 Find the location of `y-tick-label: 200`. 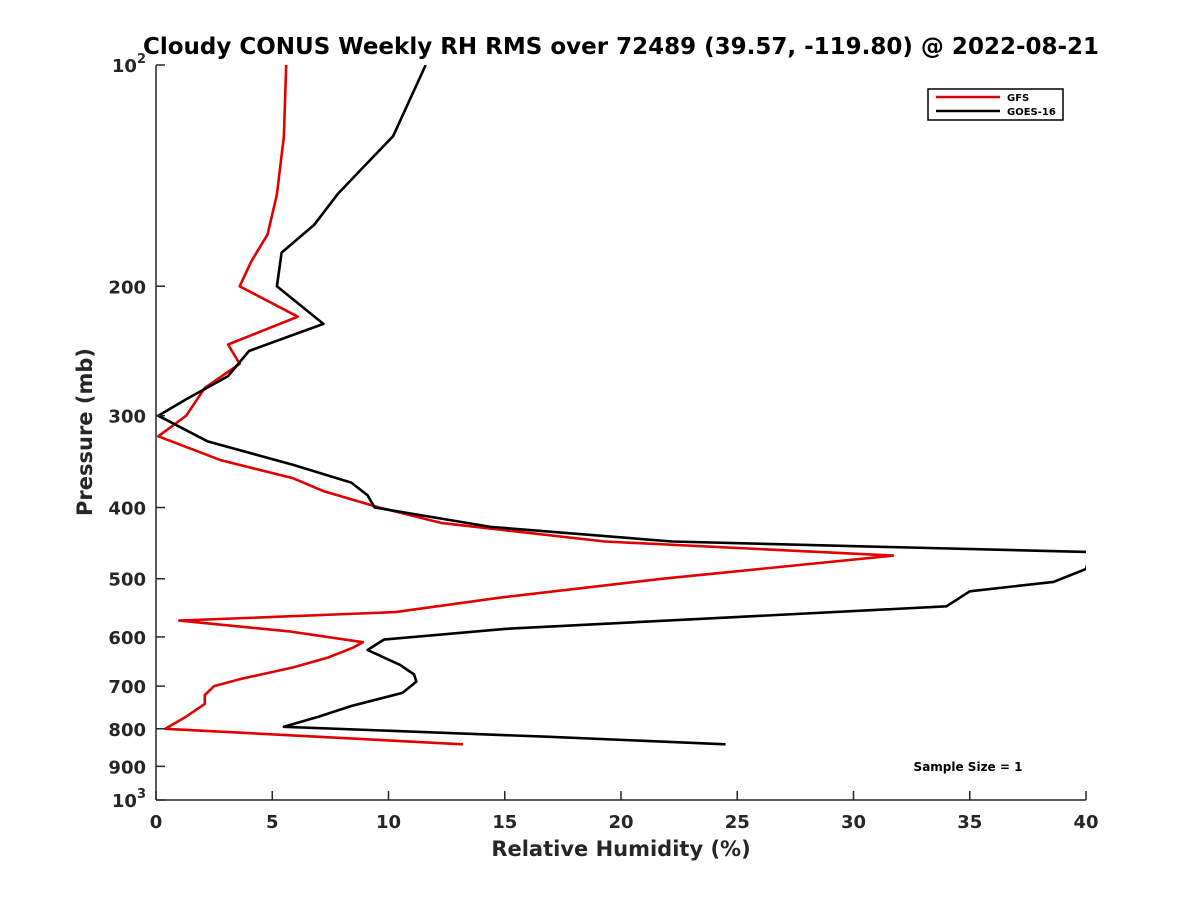

y-tick-label: 200 is located at coordinates (127, 287).